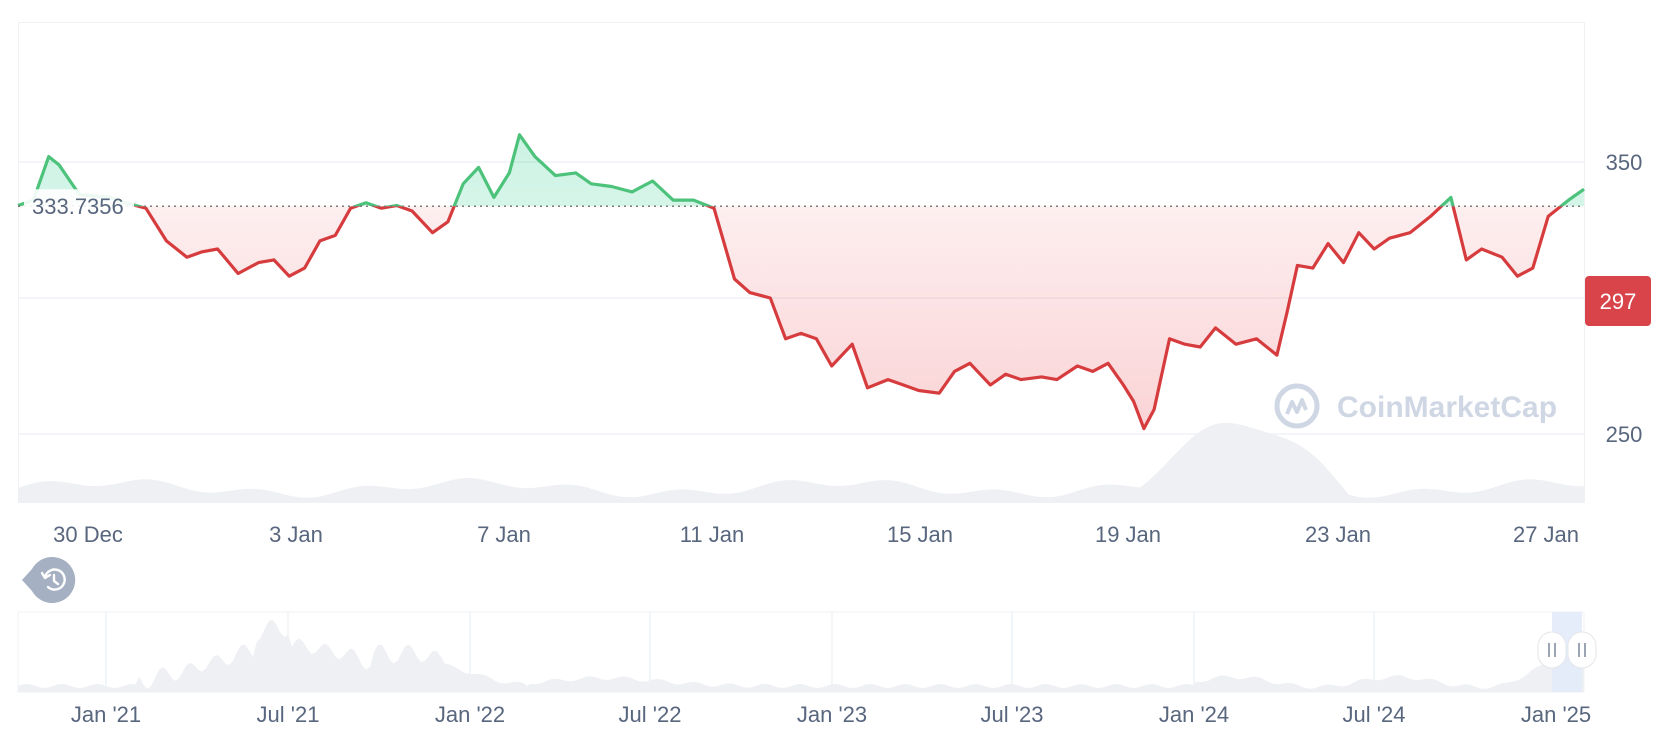 The height and width of the screenshot is (756, 1666). Describe the element at coordinates (1374, 714) in the screenshot. I see `navigator-x-tick-label: Jul '24` at that location.